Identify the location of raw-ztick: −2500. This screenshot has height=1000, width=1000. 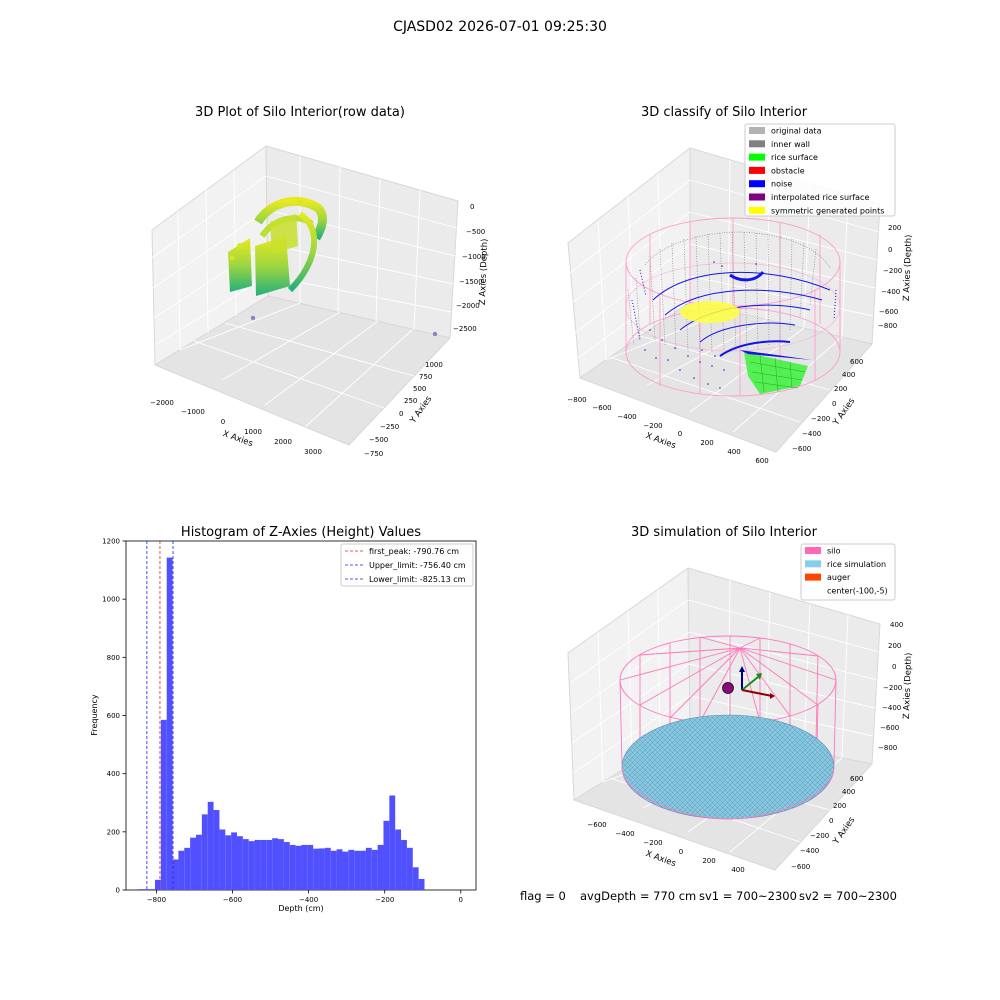
(465, 329).